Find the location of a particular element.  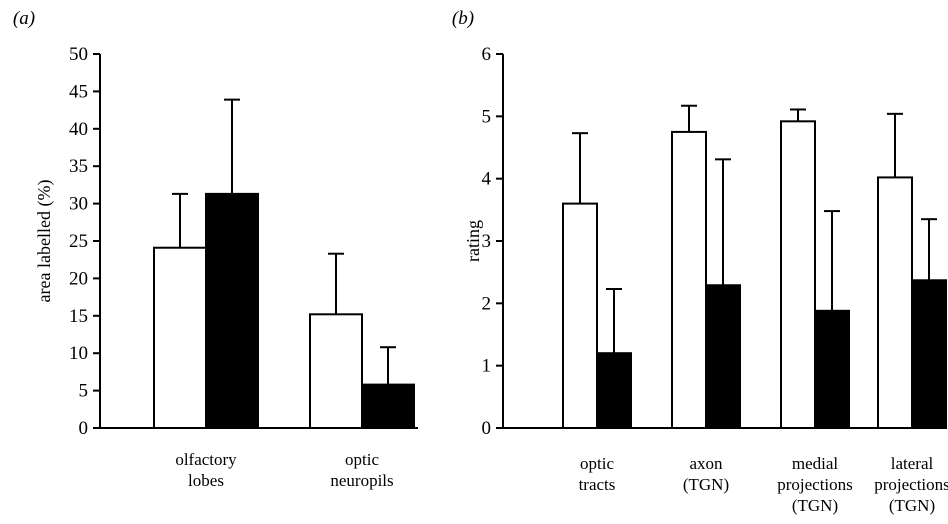

y-axis-title: rating is located at coordinates (473, 241).